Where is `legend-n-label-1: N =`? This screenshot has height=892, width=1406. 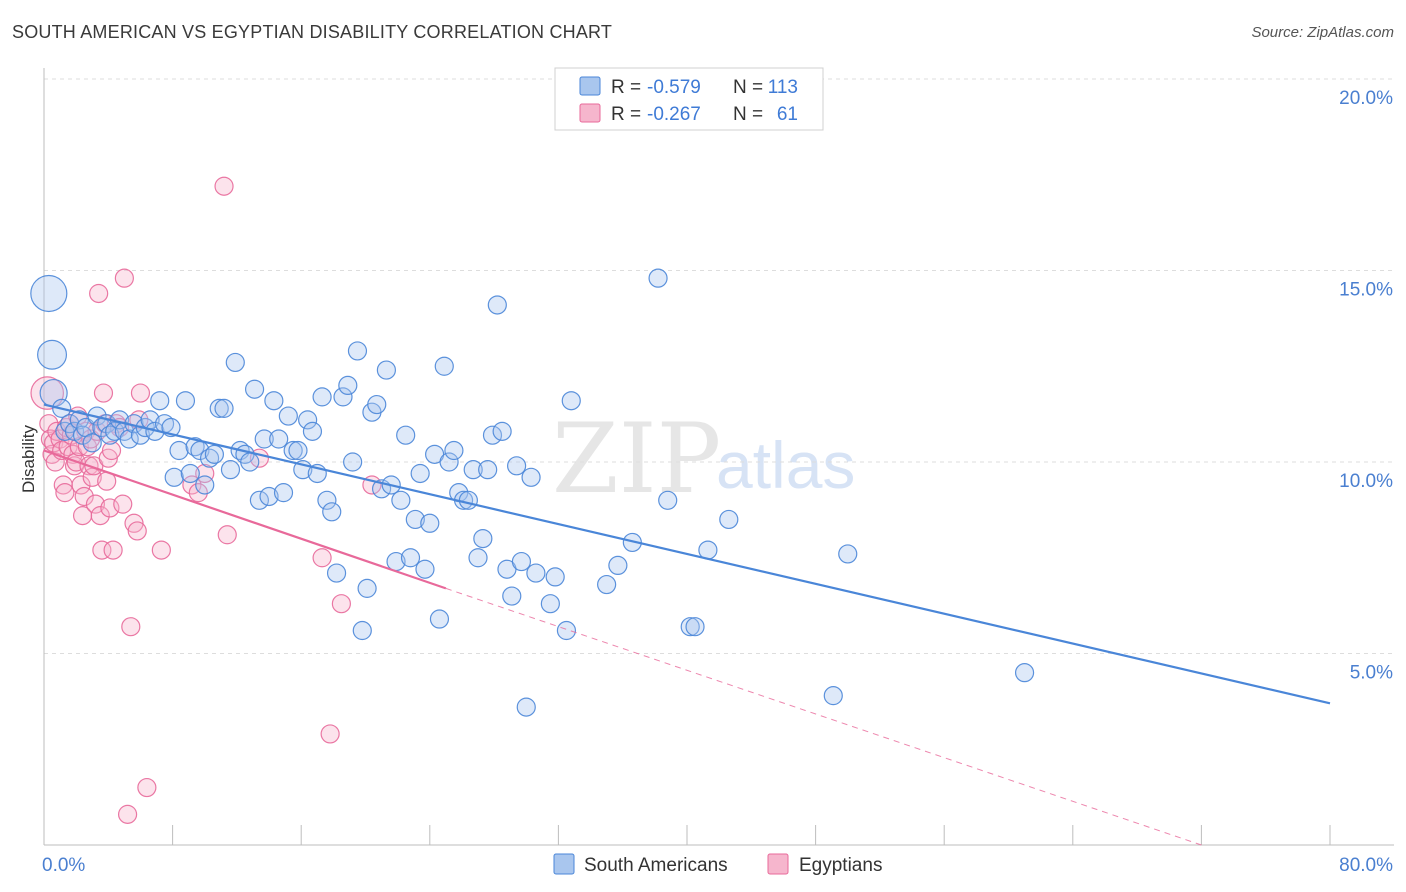 legend-n-label-1: N = is located at coordinates (748, 87).